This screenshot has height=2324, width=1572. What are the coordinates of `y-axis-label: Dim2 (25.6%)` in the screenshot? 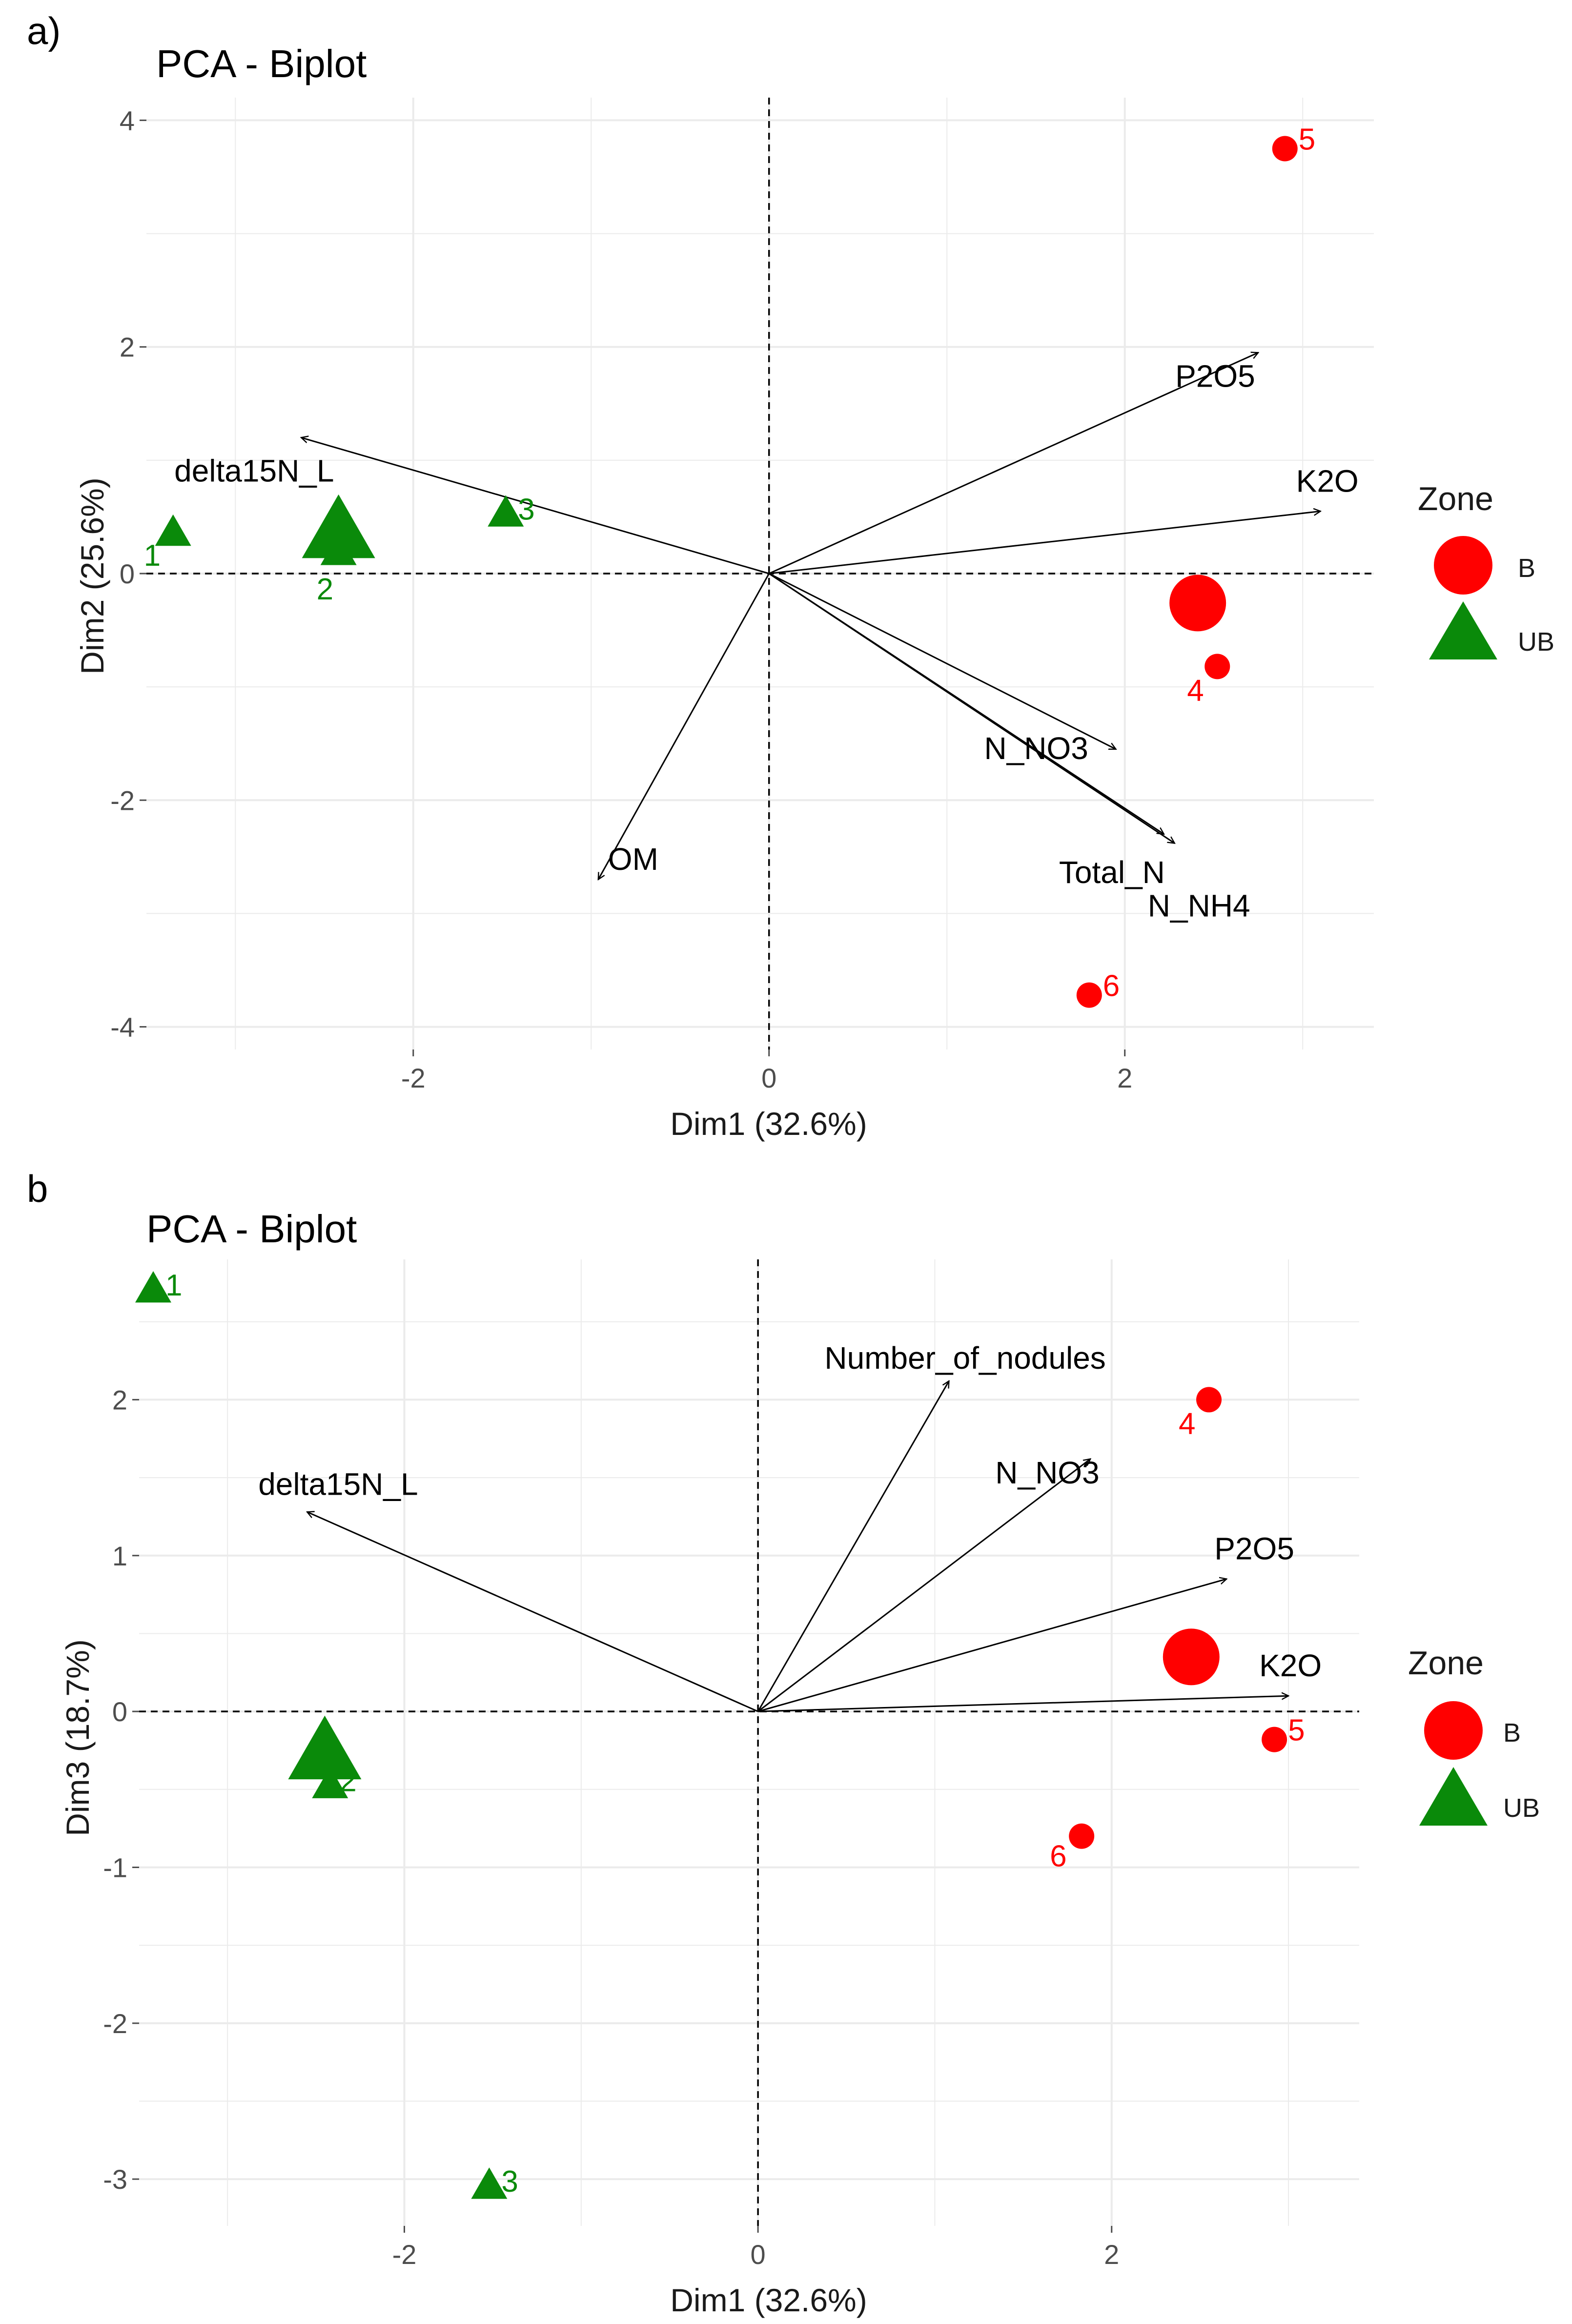 It's located at (92, 575).